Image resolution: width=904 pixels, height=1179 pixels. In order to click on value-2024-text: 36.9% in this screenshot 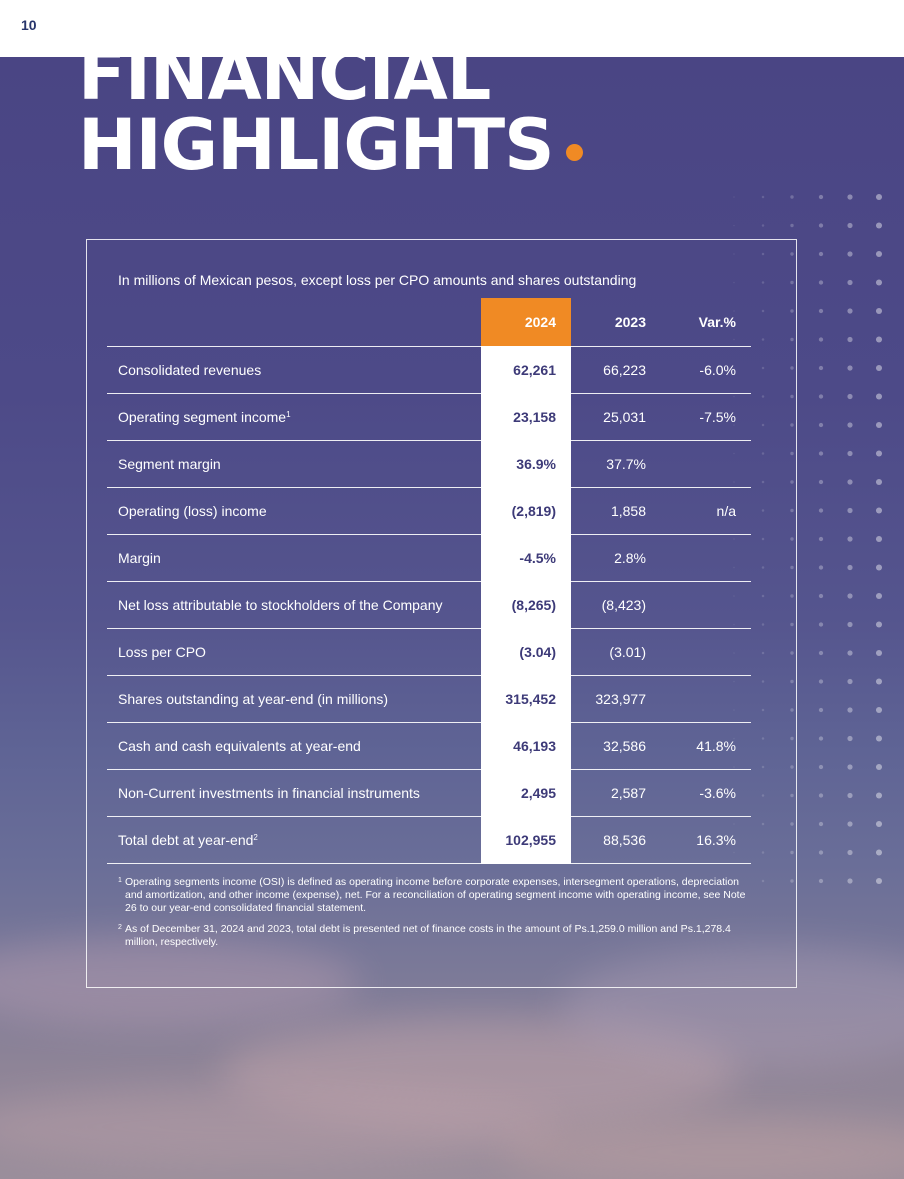, I will do `click(536, 463)`.